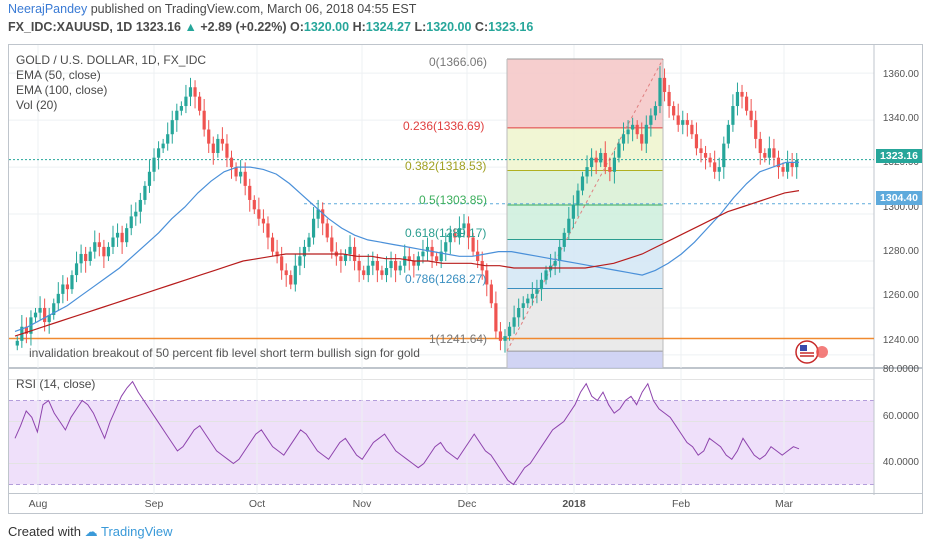 This screenshot has height=550, width=932. What do you see at coordinates (446, 233) in the screenshot?
I see `fib-label-618: 0.618(1289.17)` at bounding box center [446, 233].